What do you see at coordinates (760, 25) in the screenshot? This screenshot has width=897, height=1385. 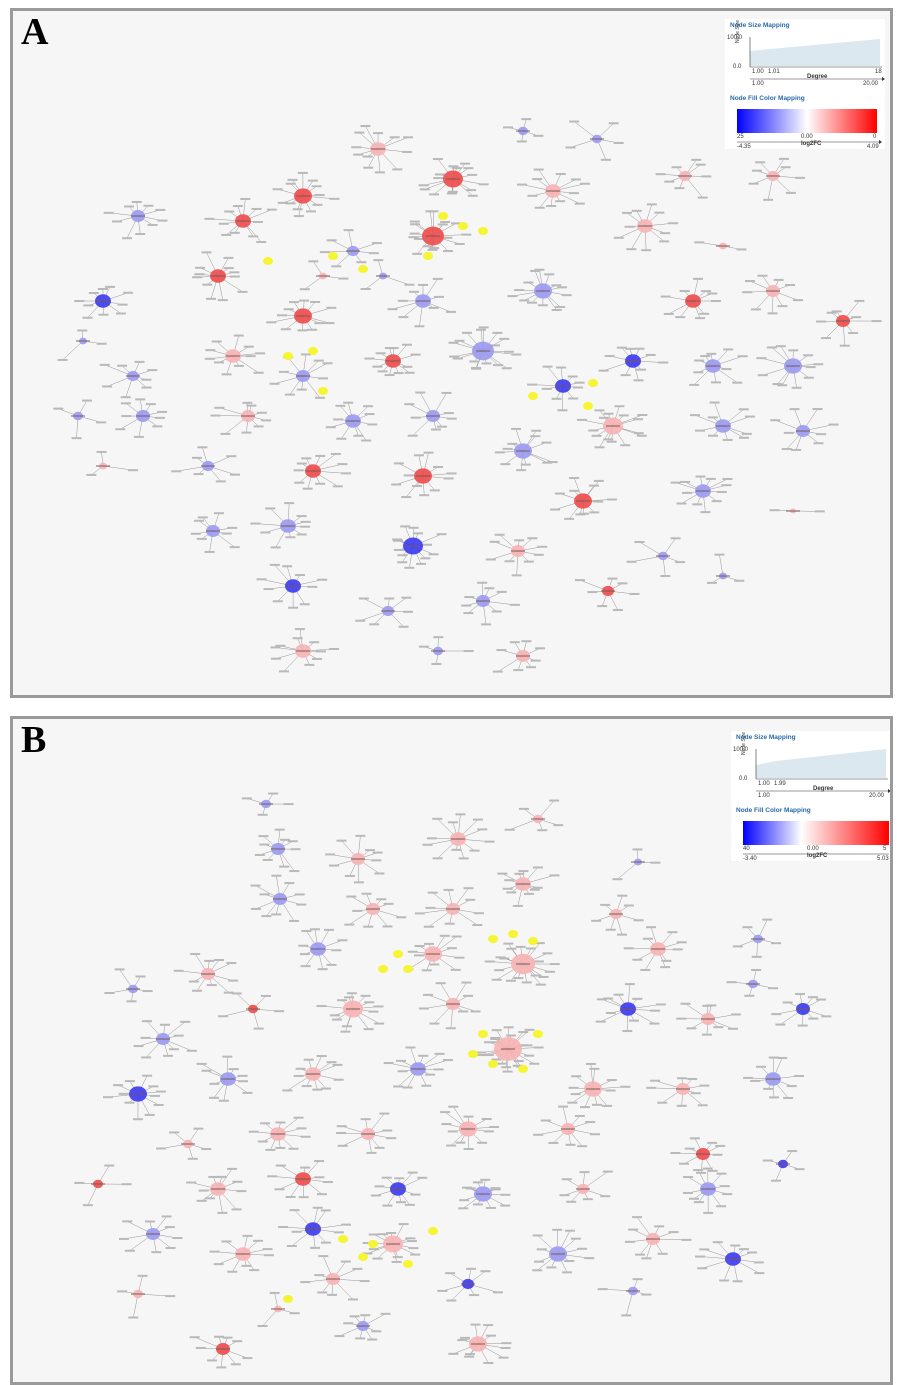 I see `size-mapping-title: Node Size Mapping` at bounding box center [760, 25].